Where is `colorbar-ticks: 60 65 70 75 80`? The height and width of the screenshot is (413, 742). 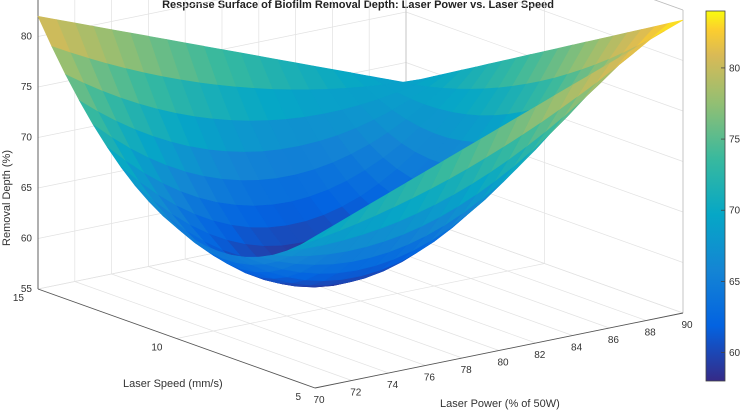 colorbar-ticks: 60 65 70 75 80 is located at coordinates (731, 211).